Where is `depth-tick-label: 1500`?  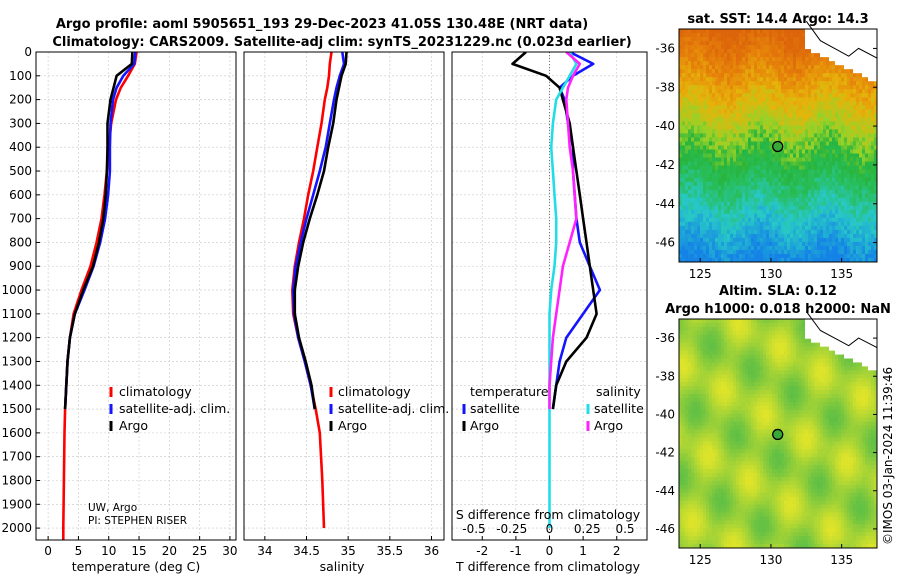
depth-tick-label: 1500 is located at coordinates (16, 409).